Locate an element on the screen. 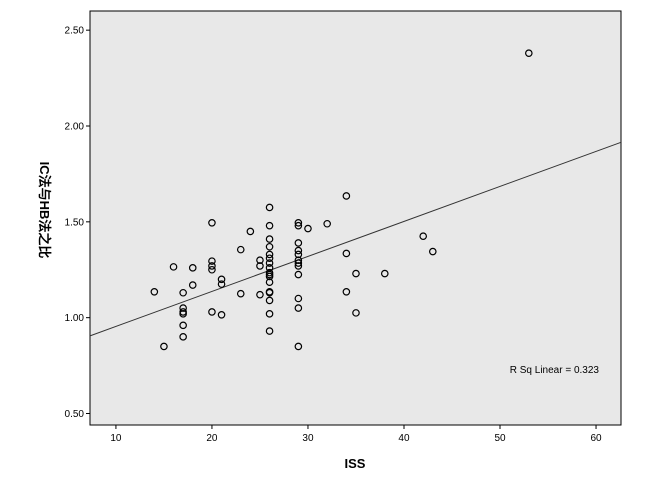 The height and width of the screenshot is (478, 651). x-tick-label: 10 is located at coordinates (116, 438).